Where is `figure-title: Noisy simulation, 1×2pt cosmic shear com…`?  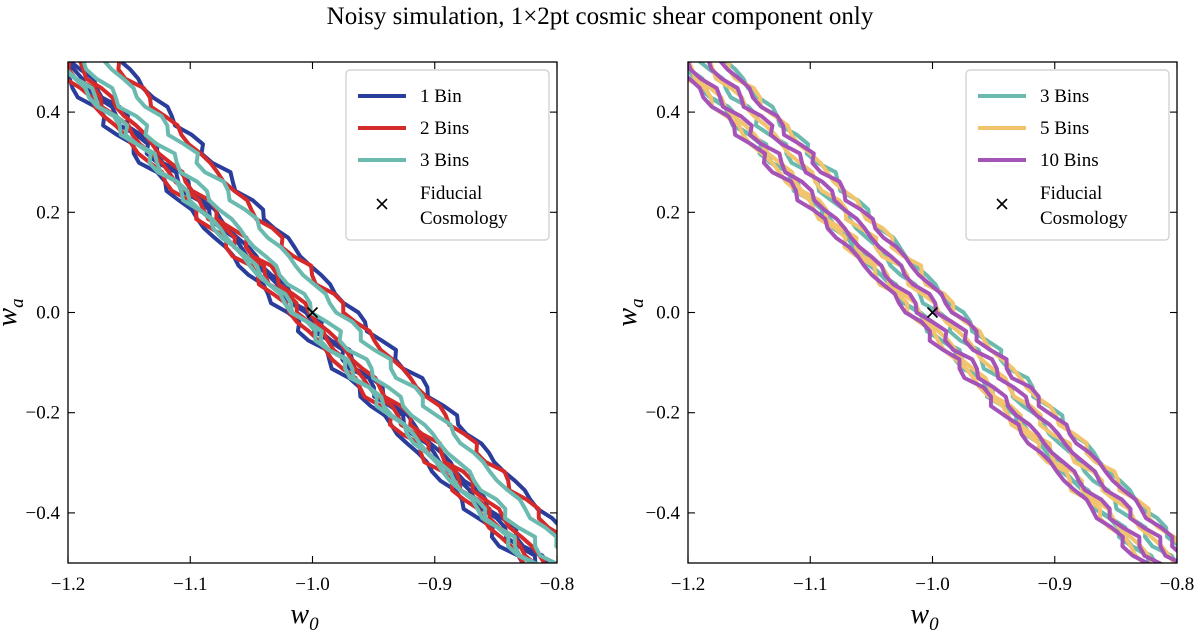 figure-title: Noisy simulation, 1×2pt cosmic shear com… is located at coordinates (600, 16).